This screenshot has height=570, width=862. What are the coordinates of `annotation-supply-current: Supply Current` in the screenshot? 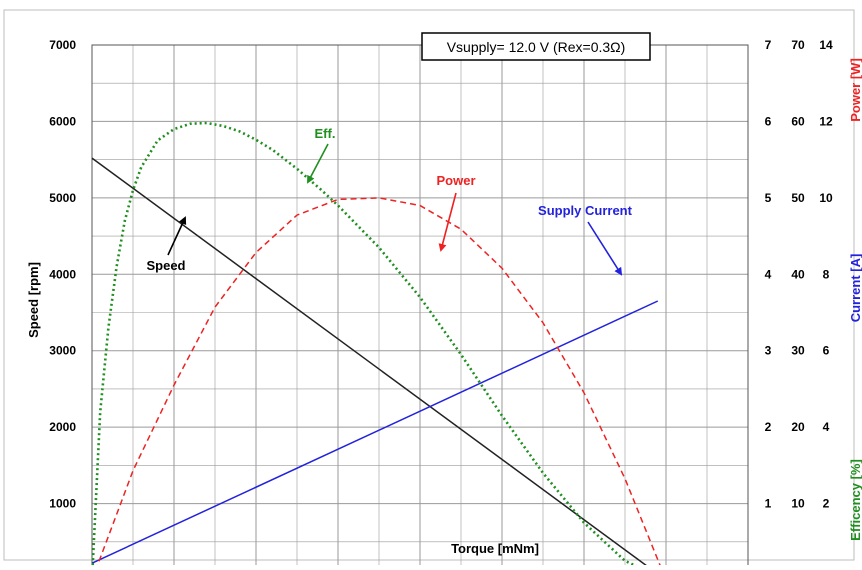 It's located at (585, 210).